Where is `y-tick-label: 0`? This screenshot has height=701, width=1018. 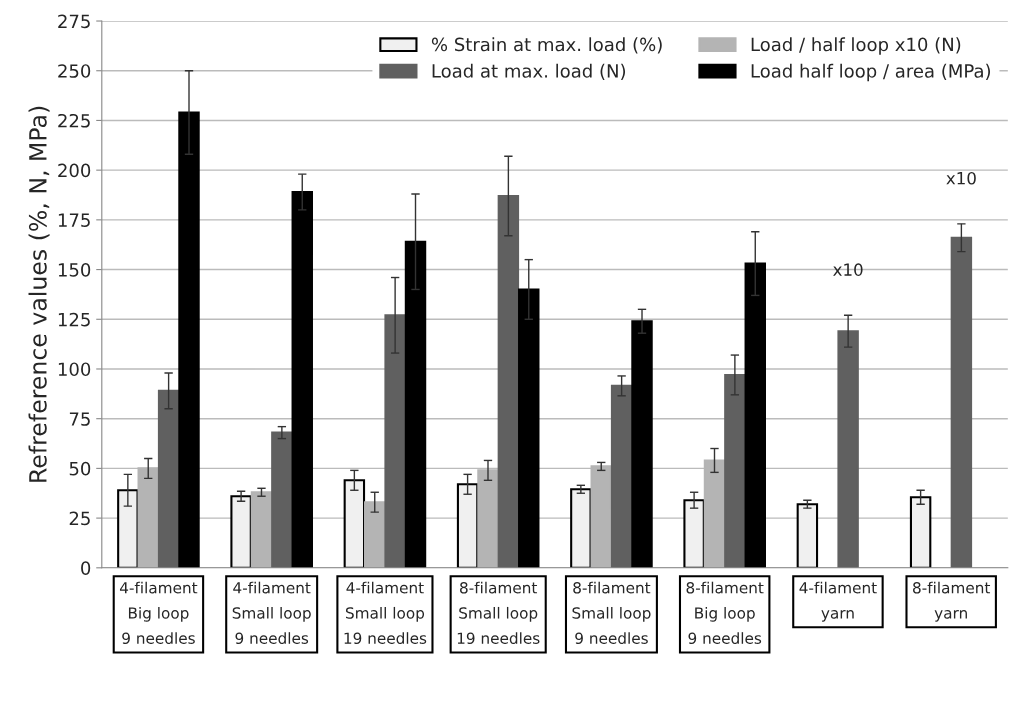 y-tick-label: 0 is located at coordinates (86, 568).